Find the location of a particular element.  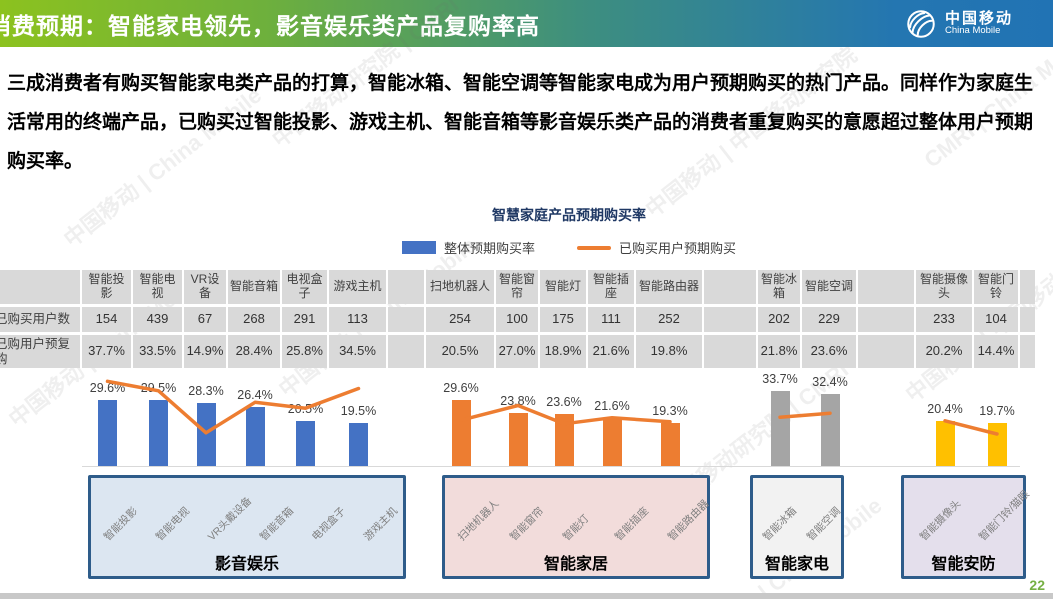

bottom-strip is located at coordinates (526, 596).